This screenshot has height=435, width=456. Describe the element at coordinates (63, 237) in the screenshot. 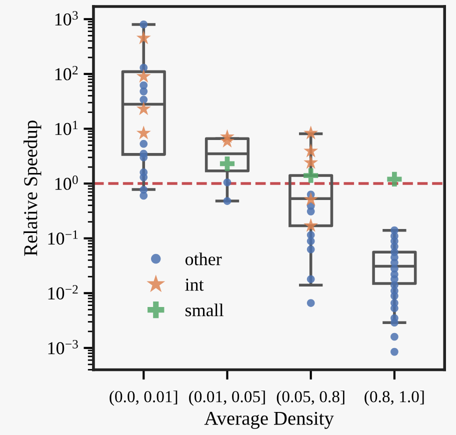

I see `y-tick-label: 10$^{−1}$` at that location.